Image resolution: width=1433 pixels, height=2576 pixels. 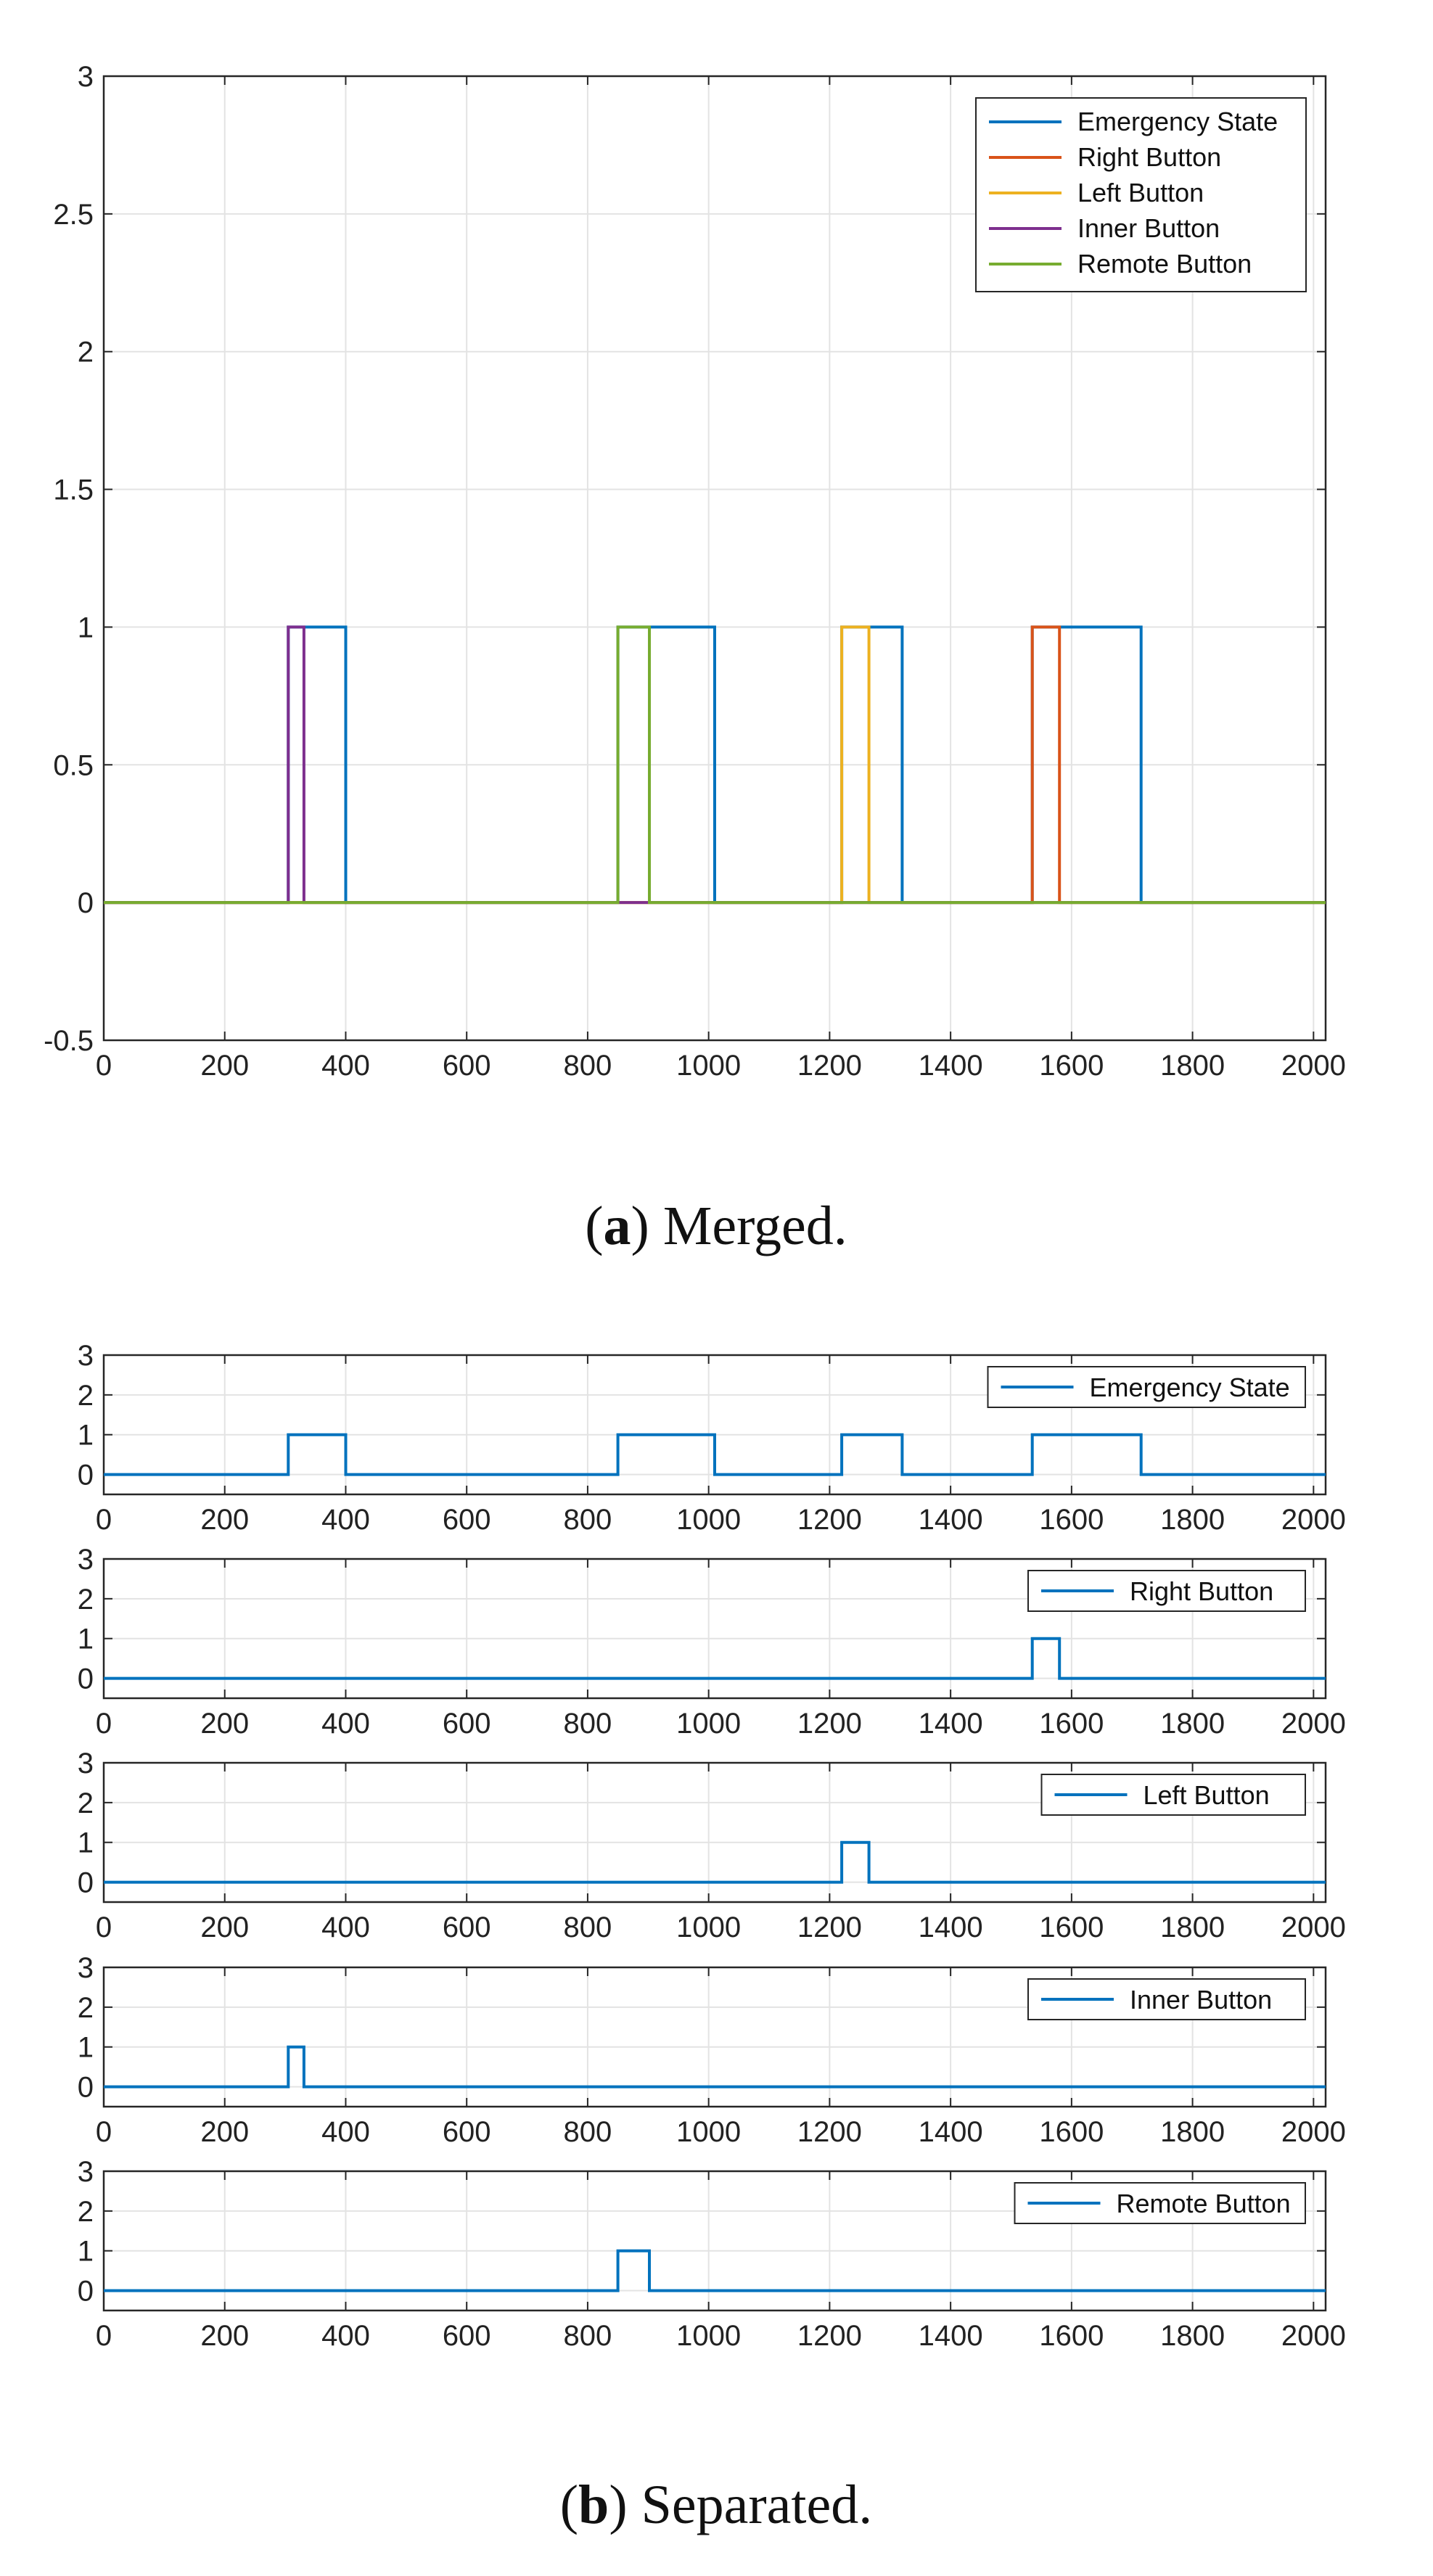 What do you see at coordinates (1201, 1591) in the screenshot?
I see `subplot-legend-label: Right Button` at bounding box center [1201, 1591].